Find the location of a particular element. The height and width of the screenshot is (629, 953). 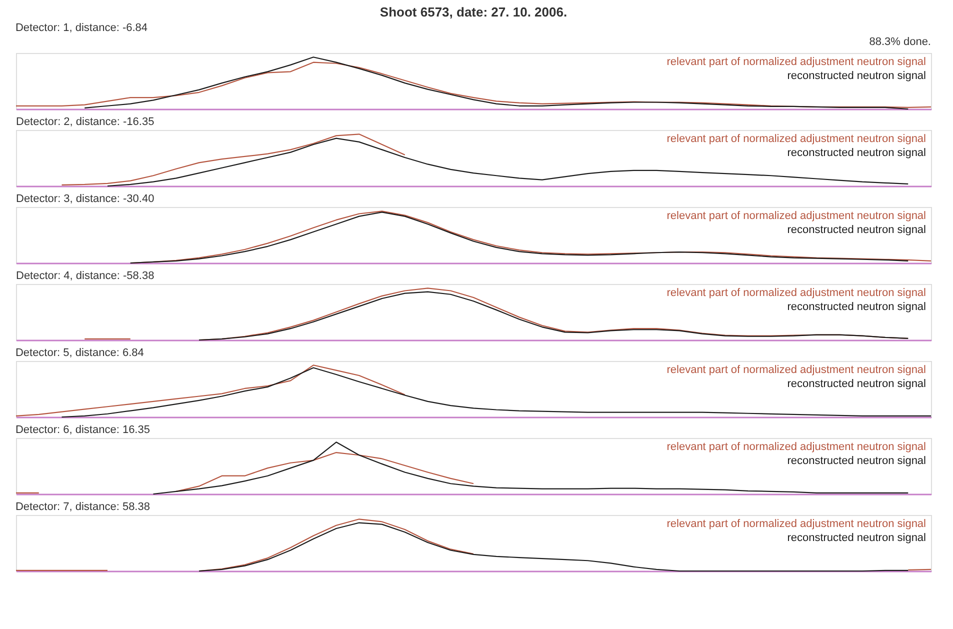

chart-title: Detector: 4, distance: -58.38 is located at coordinates (85, 276).